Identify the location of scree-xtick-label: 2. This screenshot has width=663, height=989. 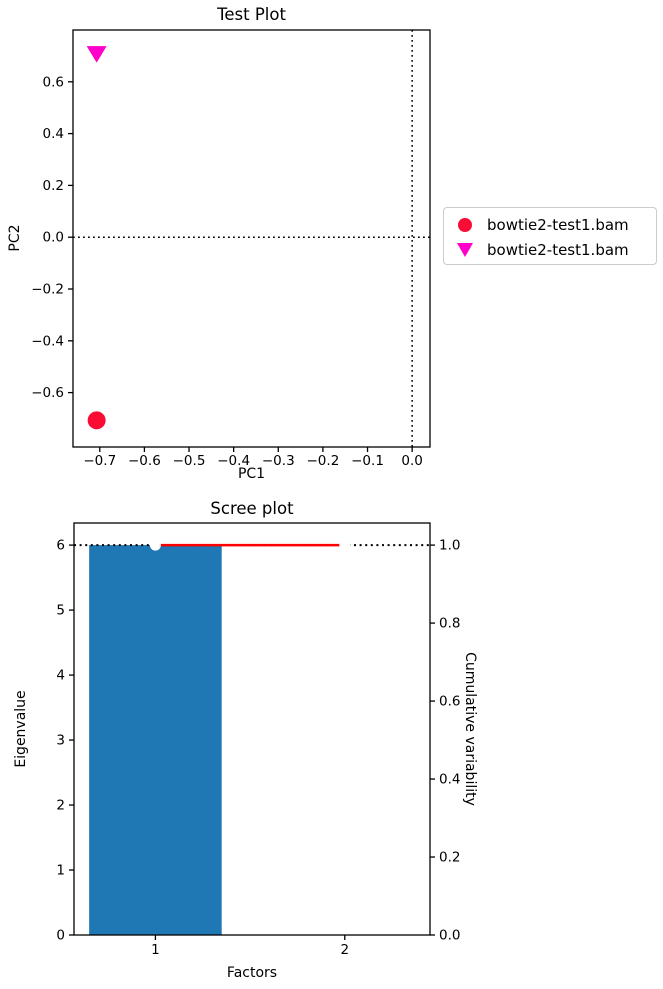
(344, 950).